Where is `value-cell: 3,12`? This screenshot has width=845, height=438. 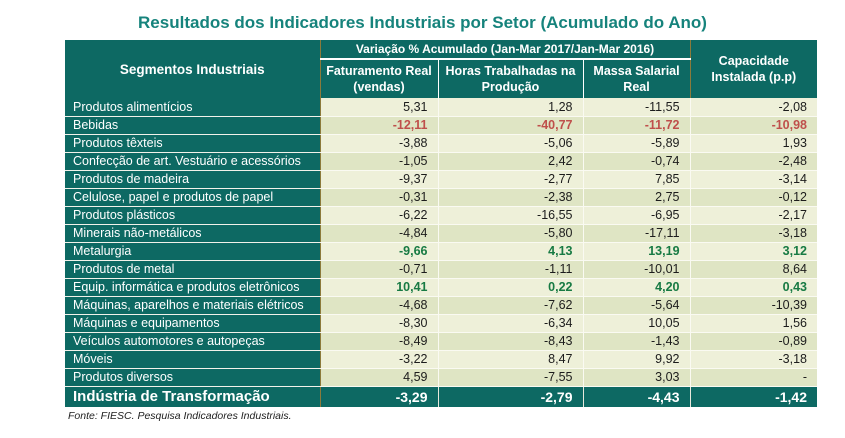 value-cell: 3,12 is located at coordinates (753, 251).